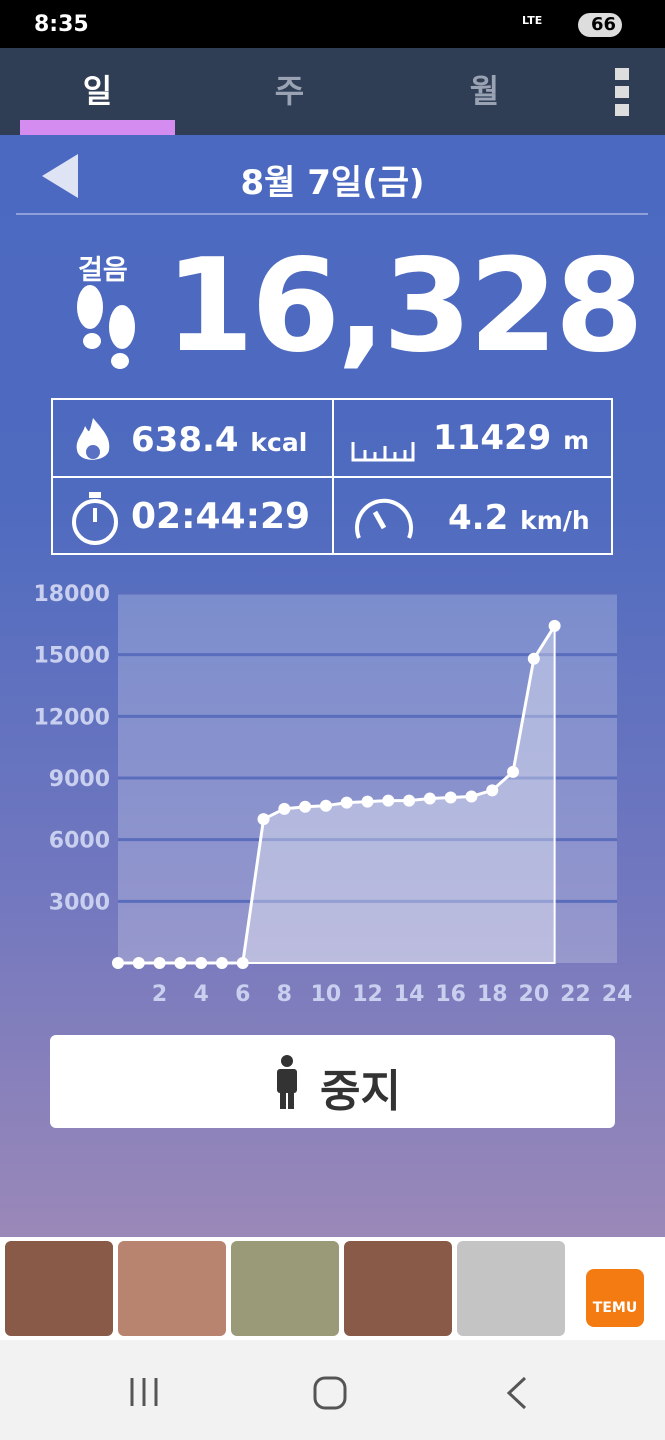  What do you see at coordinates (617, 994) in the screenshot?
I see `x-tick-label: 24` at bounding box center [617, 994].